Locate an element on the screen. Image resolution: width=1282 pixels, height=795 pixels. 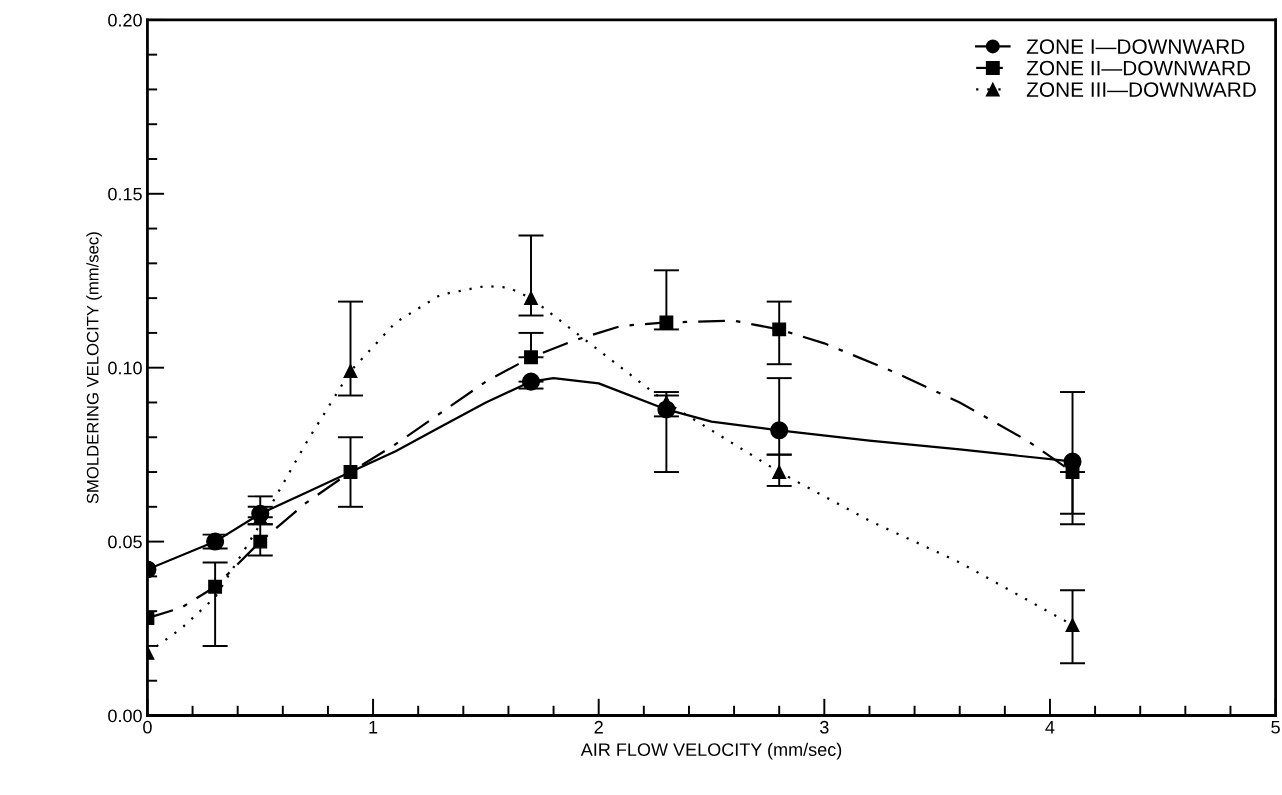
y-axis-title: SMOLDERING VELOCITY (mm/sec) is located at coordinates (94, 368).